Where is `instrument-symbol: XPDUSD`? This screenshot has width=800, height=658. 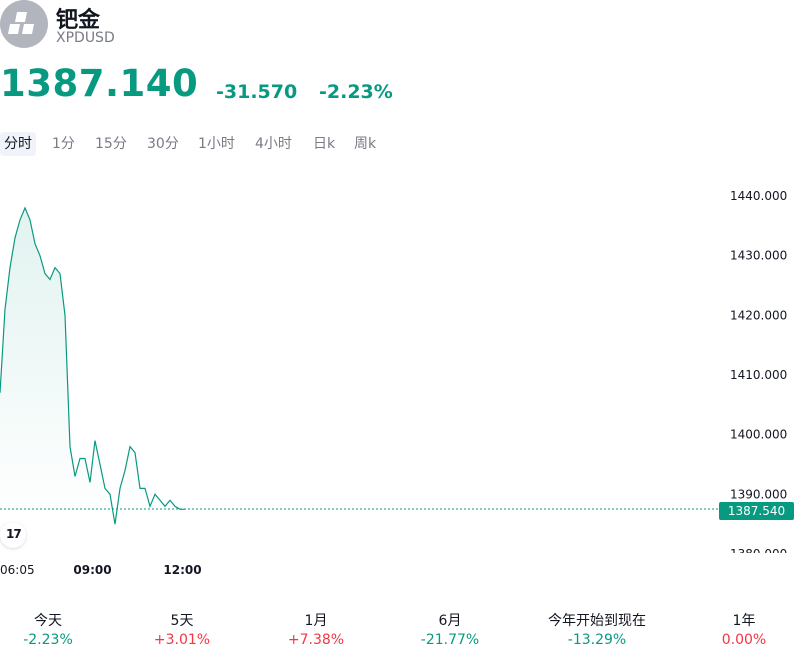 instrument-symbol: XPDUSD is located at coordinates (85, 38).